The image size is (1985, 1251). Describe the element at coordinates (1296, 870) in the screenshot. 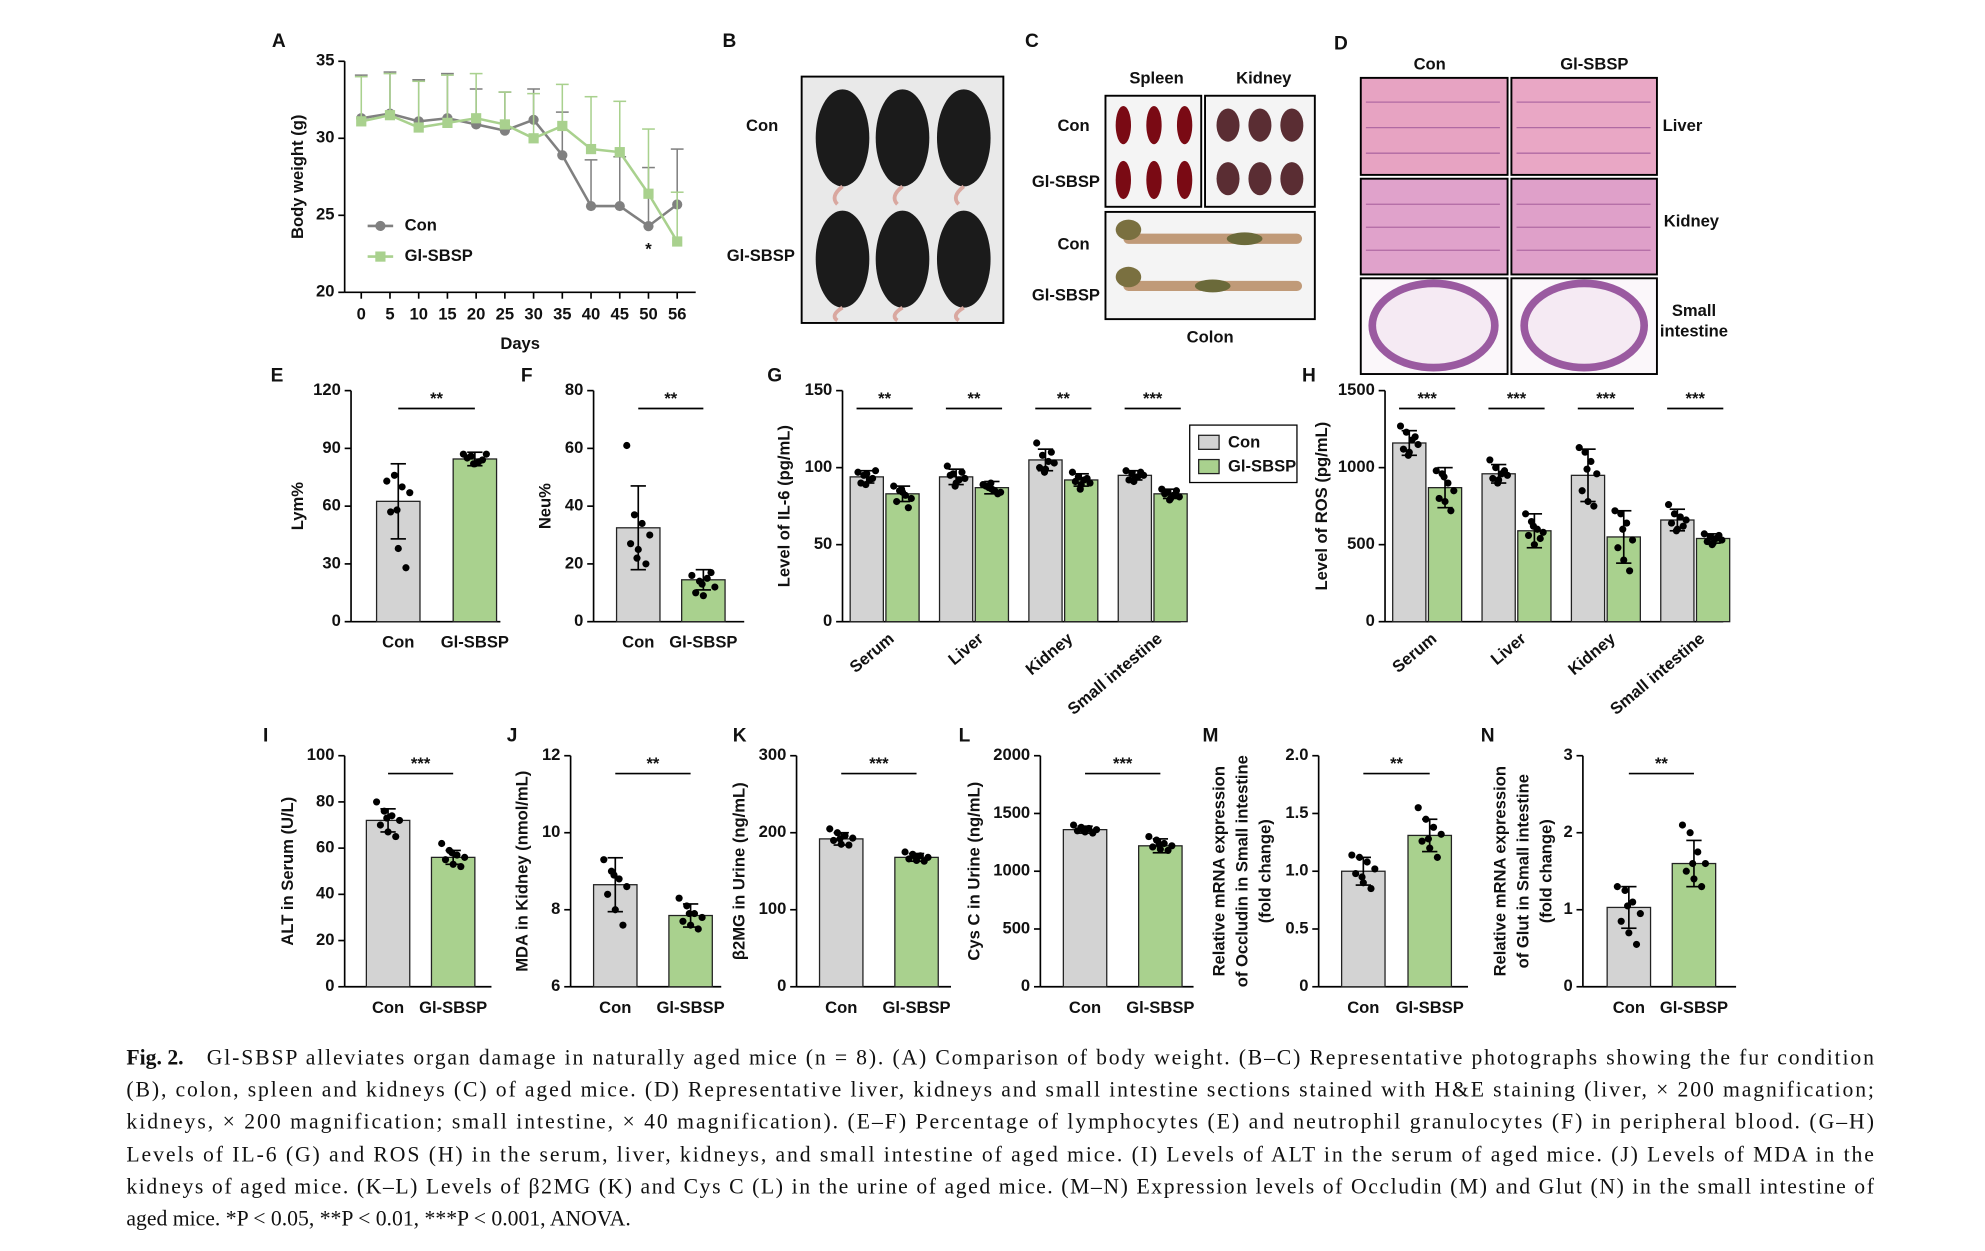

I see `y-tick-label: 1.0` at that location.